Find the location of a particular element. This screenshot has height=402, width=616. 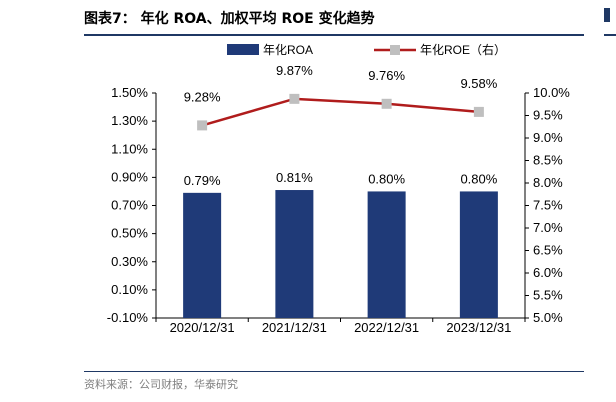

roe-data-label: 9.76% is located at coordinates (386, 75).